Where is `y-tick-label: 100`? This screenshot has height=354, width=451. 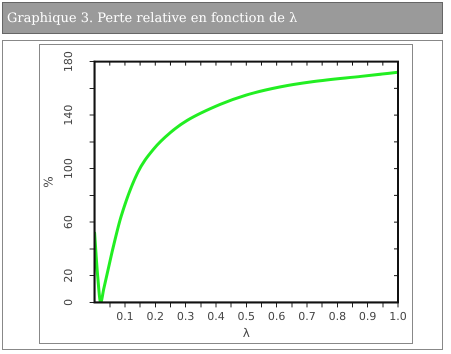
y-tick-label: 100 is located at coordinates (68, 169).